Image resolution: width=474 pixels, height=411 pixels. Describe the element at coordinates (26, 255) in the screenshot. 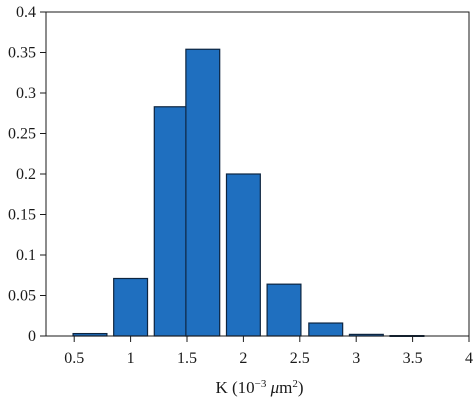

I see `y-tick-label-2: 0.1` at that location.